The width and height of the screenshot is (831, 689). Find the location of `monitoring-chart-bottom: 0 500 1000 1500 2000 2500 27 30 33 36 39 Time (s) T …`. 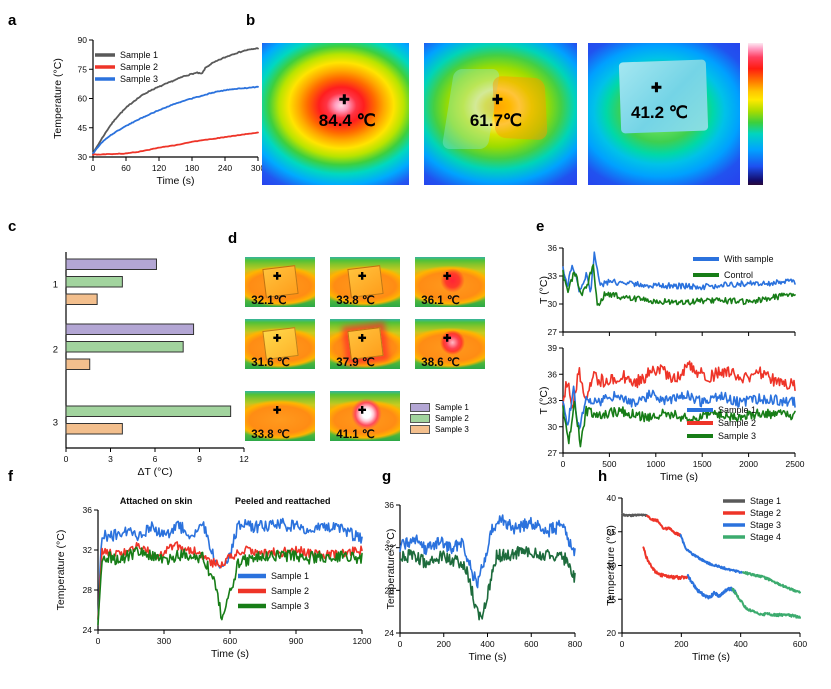

monitoring-chart-bottom: 0 500 1000 1500 2000 2500 27 30 33 36 39 Time (s) T … is located at coordinates (671, 413).